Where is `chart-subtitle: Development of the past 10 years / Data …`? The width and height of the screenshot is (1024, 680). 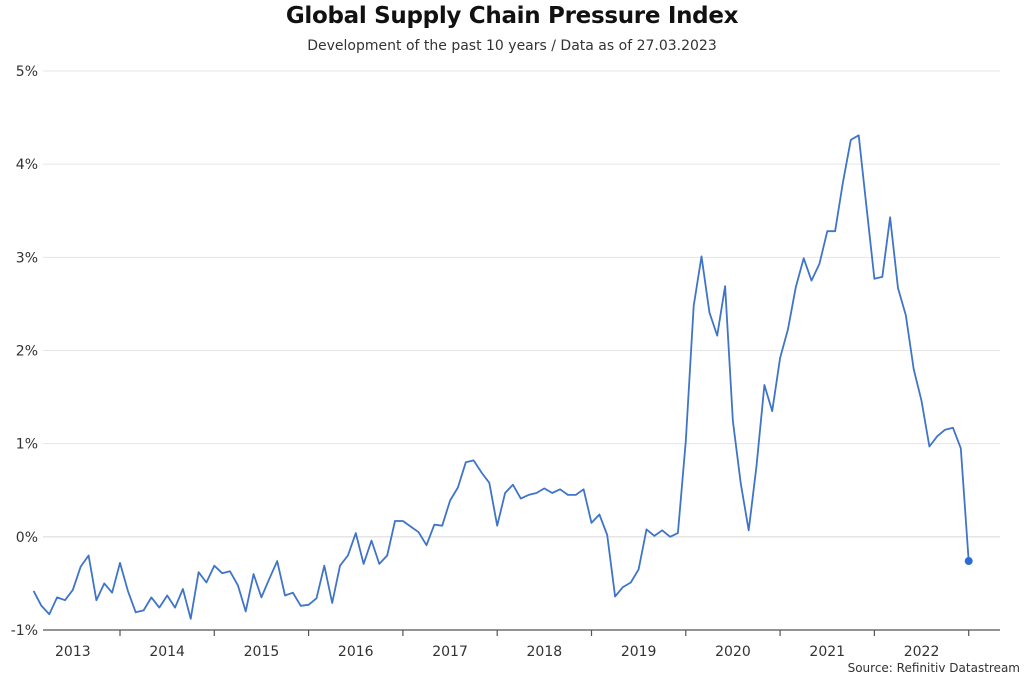
chart-subtitle: Development of the past 10 years / Data … is located at coordinates (512, 46).